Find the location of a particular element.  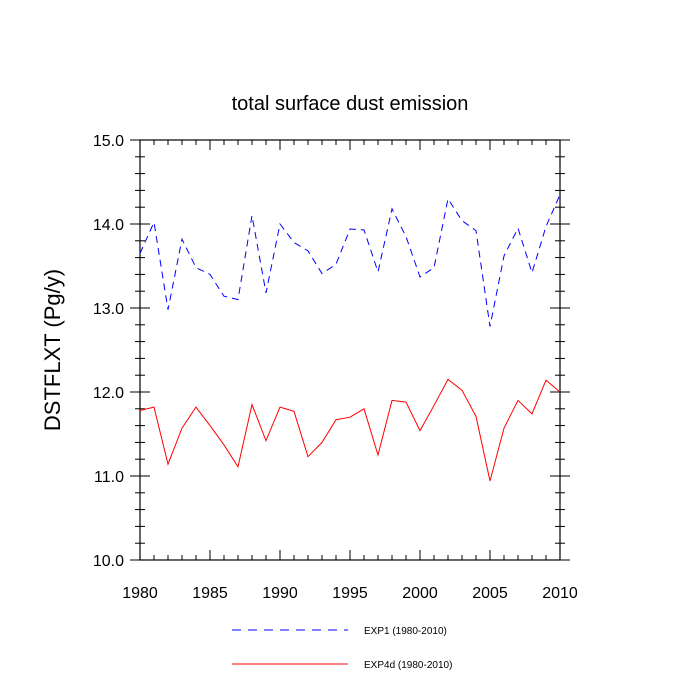

y-tick-label: 12.0 is located at coordinates (108, 393).